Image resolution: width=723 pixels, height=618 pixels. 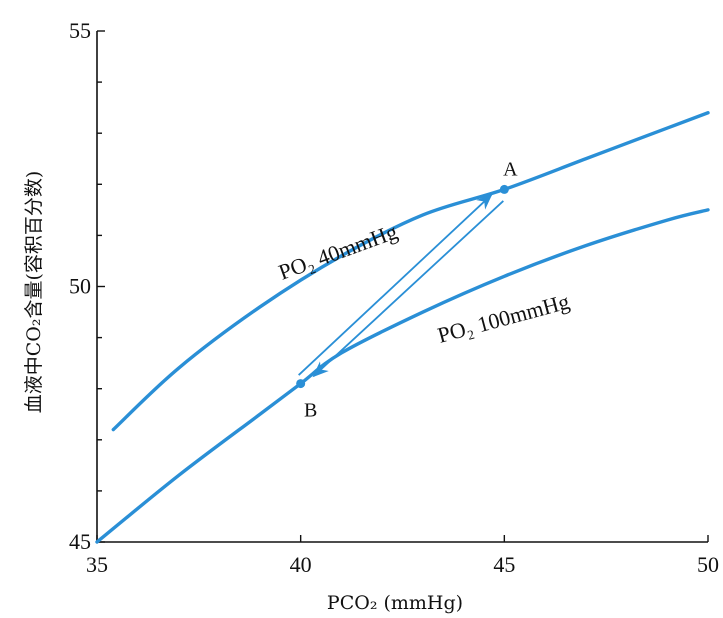 What do you see at coordinates (301, 384) in the screenshot?
I see `point-b` at bounding box center [301, 384].